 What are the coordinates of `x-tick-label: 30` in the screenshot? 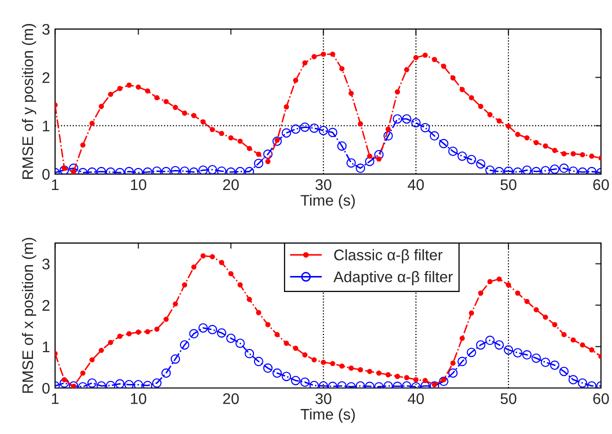 It's located at (323, 398).